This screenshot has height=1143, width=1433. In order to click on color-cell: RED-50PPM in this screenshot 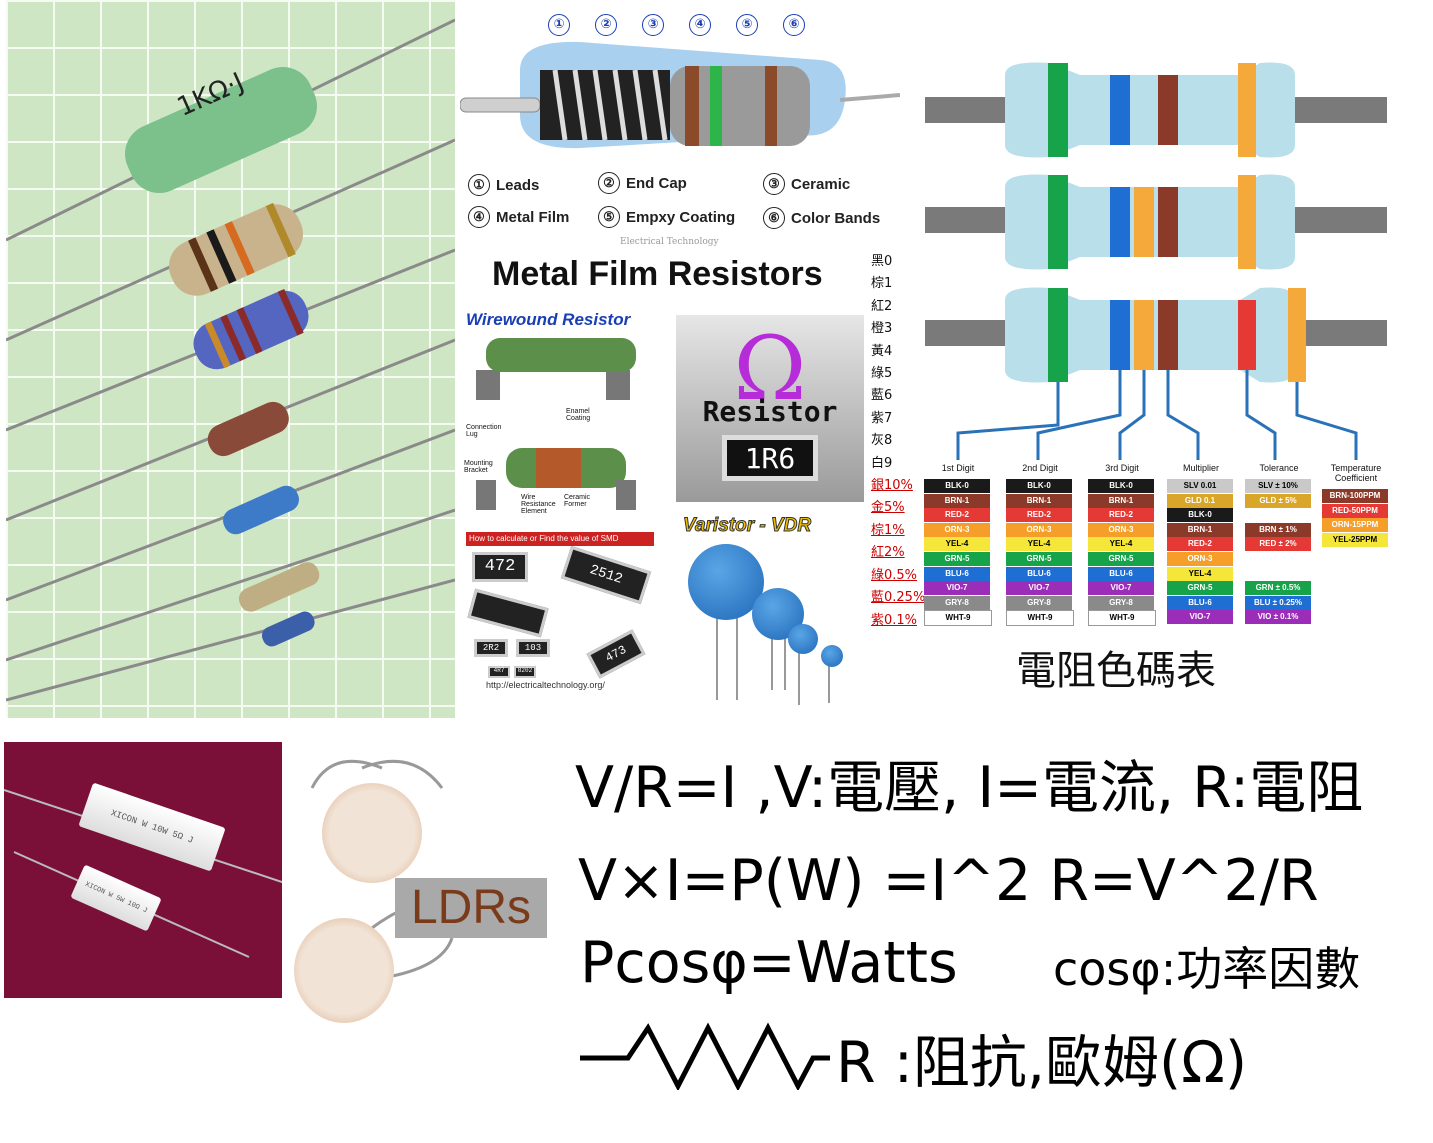, I will do `click(1355, 510)`.